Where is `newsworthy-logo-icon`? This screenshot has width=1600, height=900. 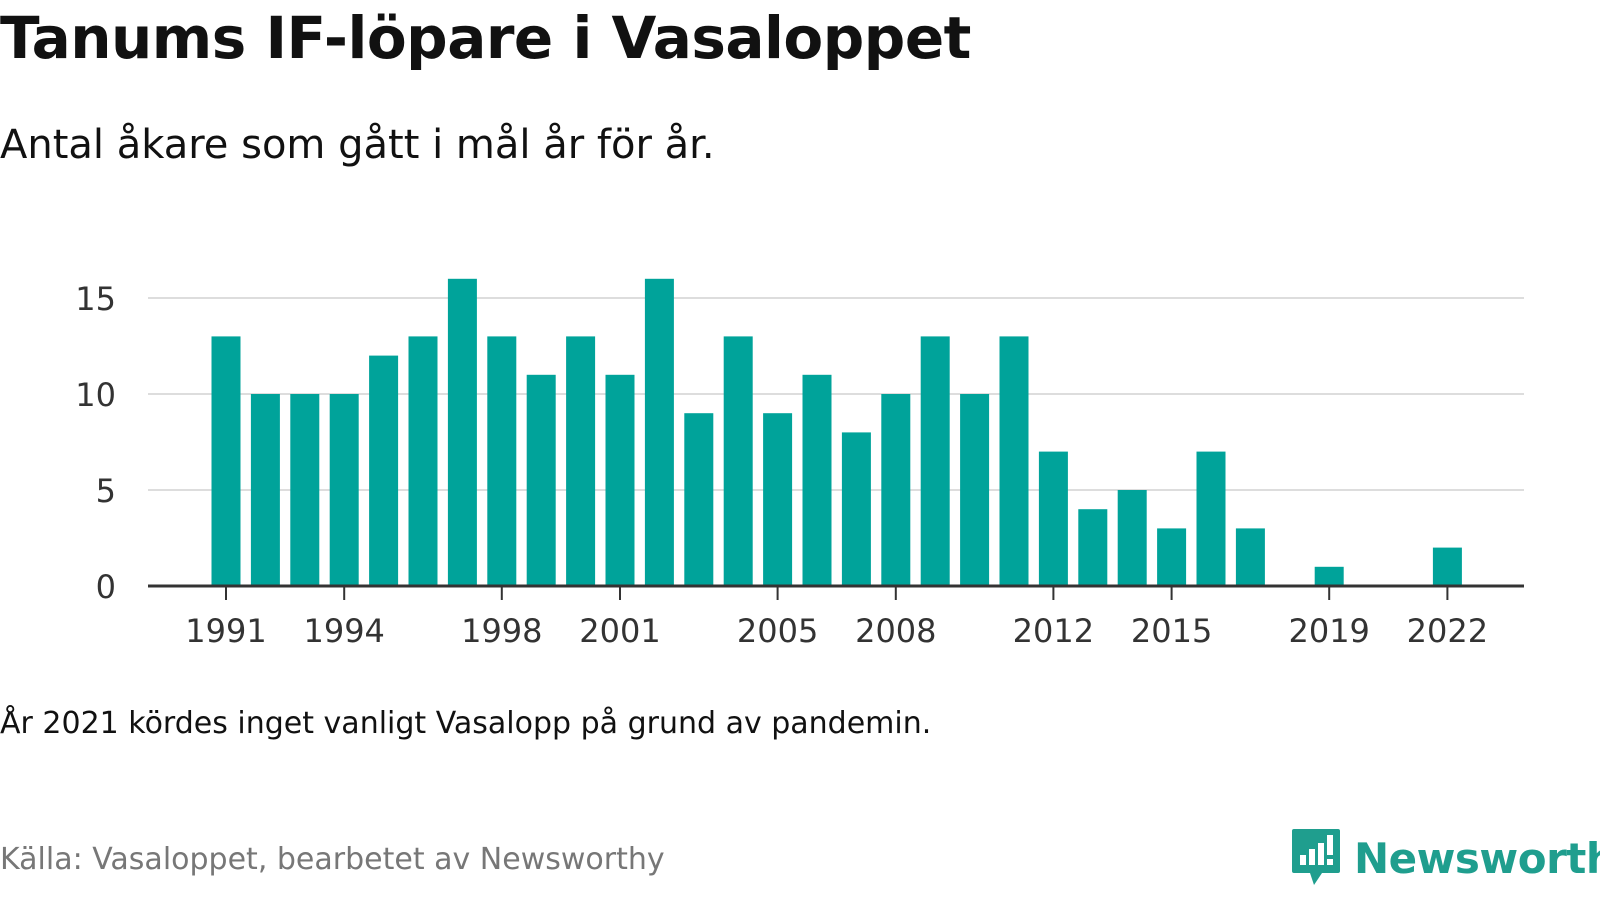
newsworthy-logo-icon is located at coordinates (1316, 857).